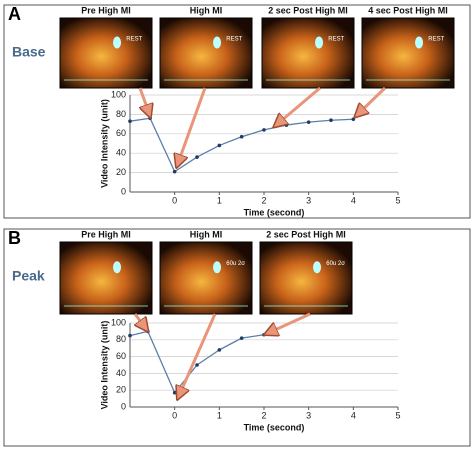  I want to click on panel-letter: B, so click(14, 238).